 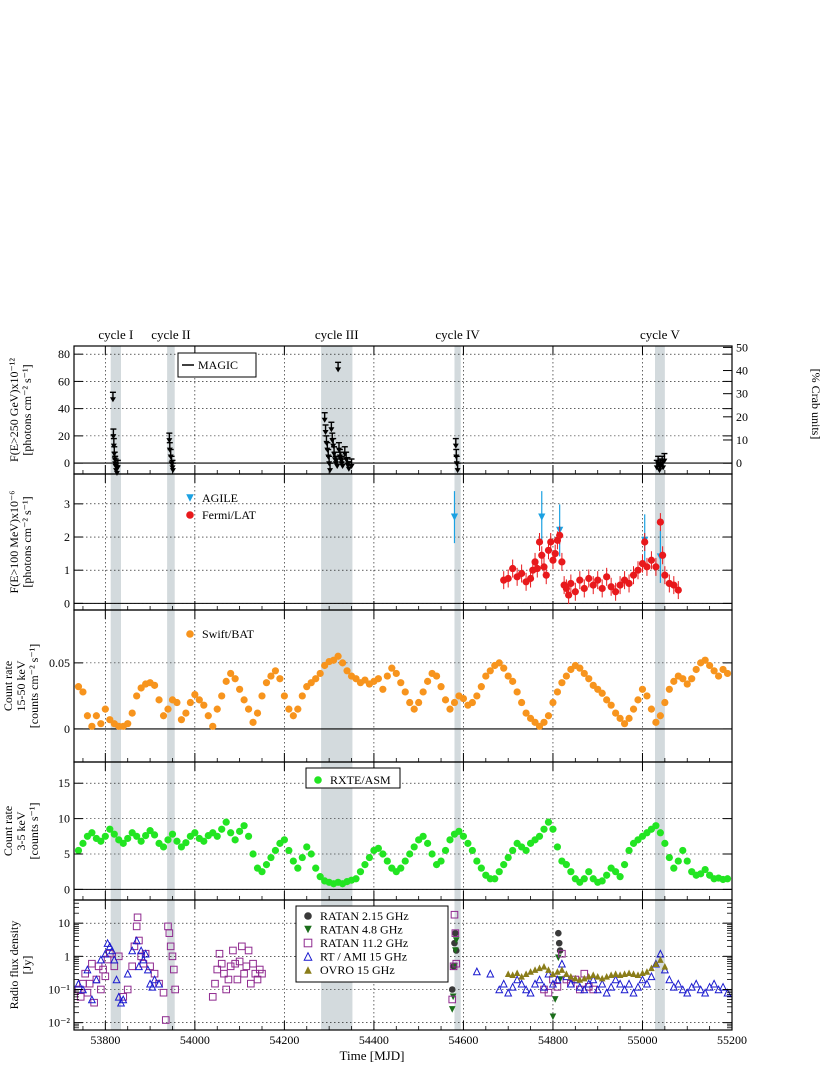 I want to click on ytick-label-1-radio: 10⁻¹, so click(x=59, y=989).